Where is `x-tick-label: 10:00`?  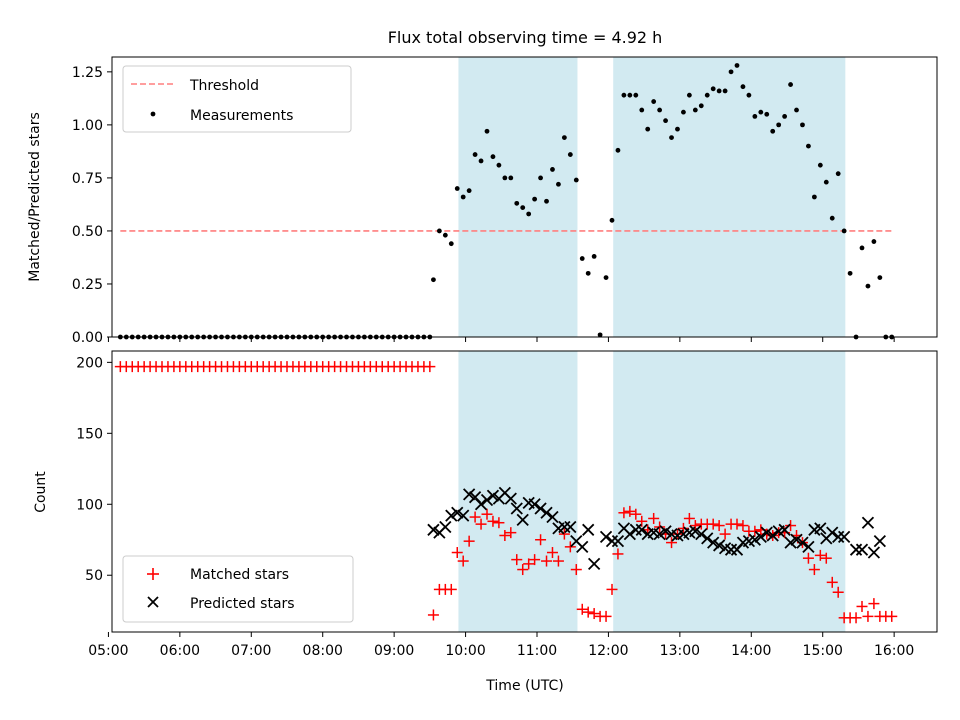 x-tick-label: 10:00 is located at coordinates (465, 651).